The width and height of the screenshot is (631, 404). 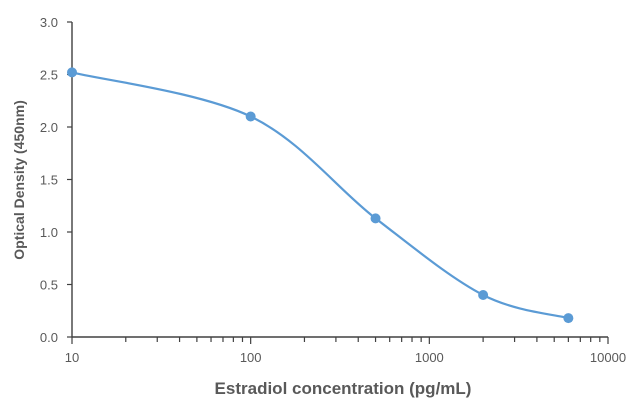 I want to click on y-tick-label: 2.5, so click(x=49, y=75).